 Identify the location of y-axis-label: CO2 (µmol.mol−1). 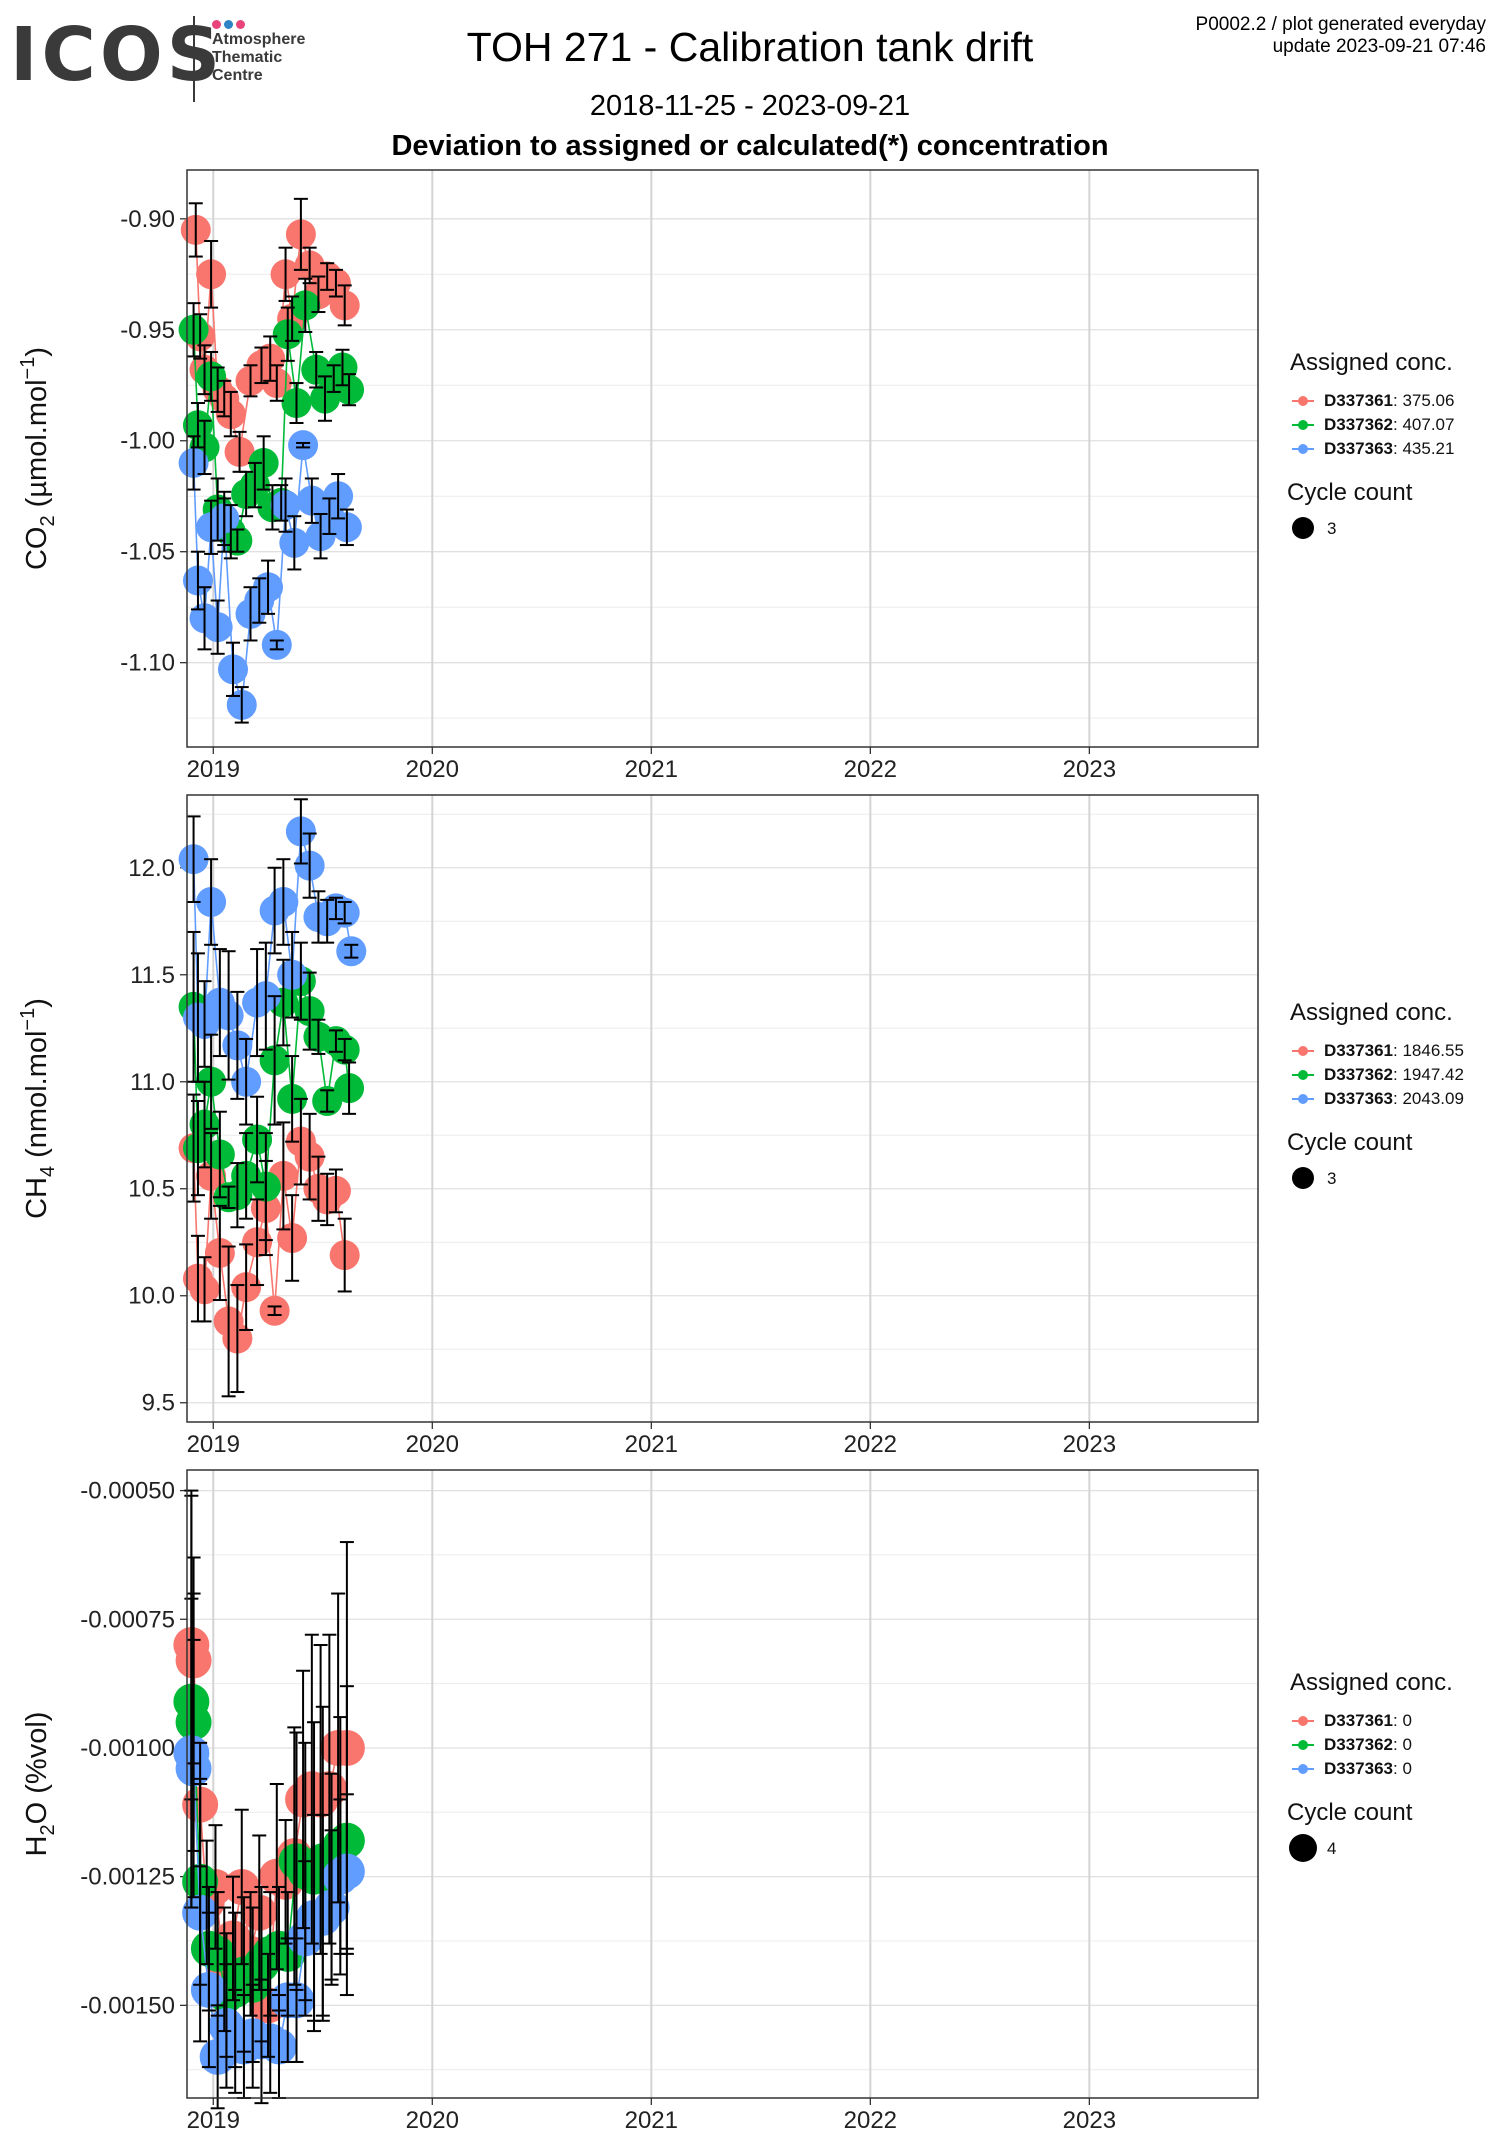
(38, 458).